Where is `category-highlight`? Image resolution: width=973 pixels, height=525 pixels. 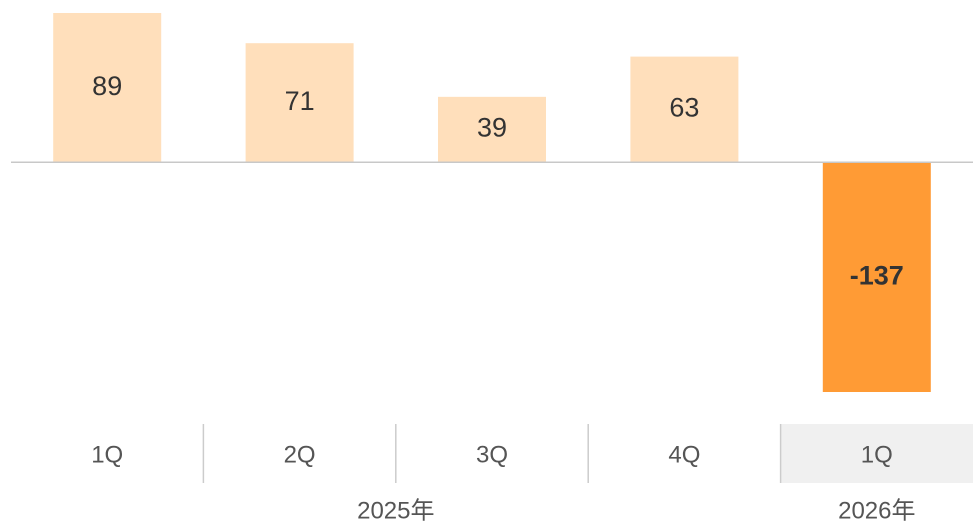 category-highlight is located at coordinates (876, 453).